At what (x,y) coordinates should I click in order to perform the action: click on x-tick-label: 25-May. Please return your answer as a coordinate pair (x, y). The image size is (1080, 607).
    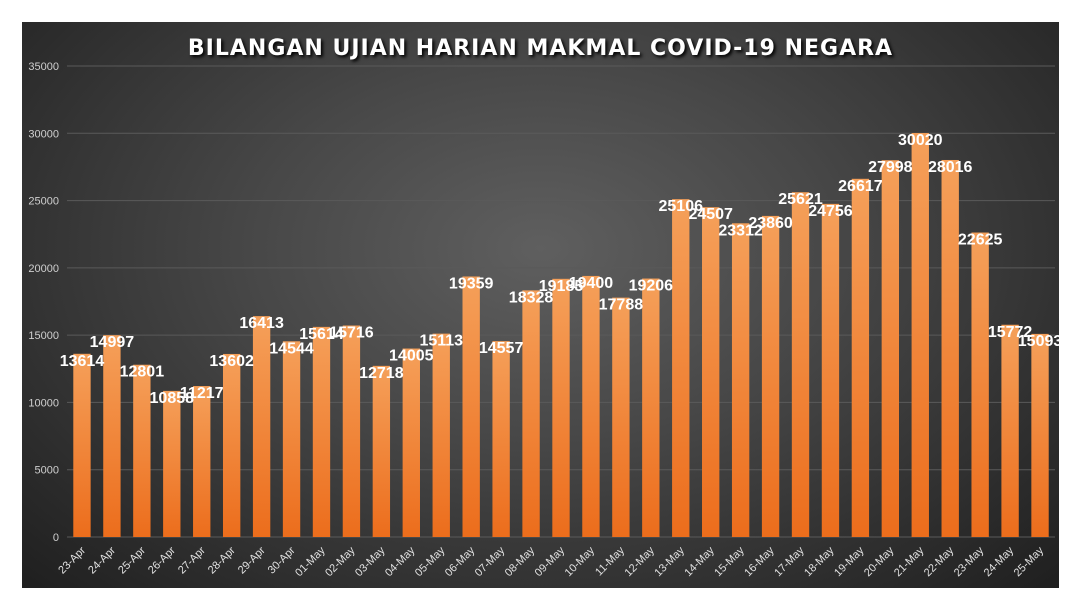
    Looking at the image, I should click on (1029, 561).